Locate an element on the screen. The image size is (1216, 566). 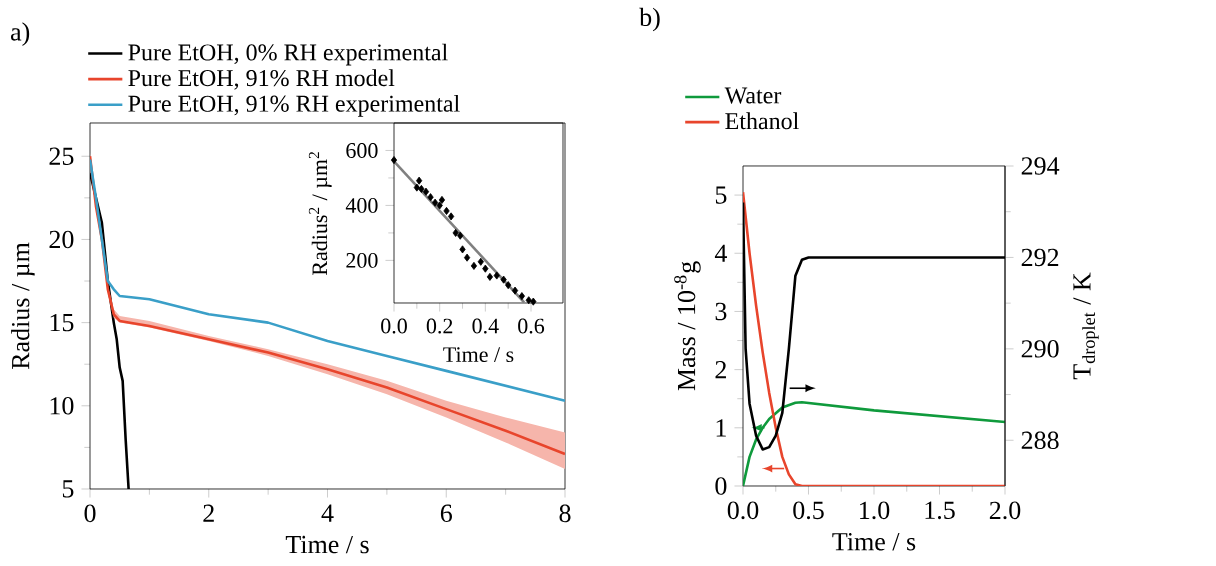
y-axis-title: Mass / 10$^{-8}$g is located at coordinates (687, 326).